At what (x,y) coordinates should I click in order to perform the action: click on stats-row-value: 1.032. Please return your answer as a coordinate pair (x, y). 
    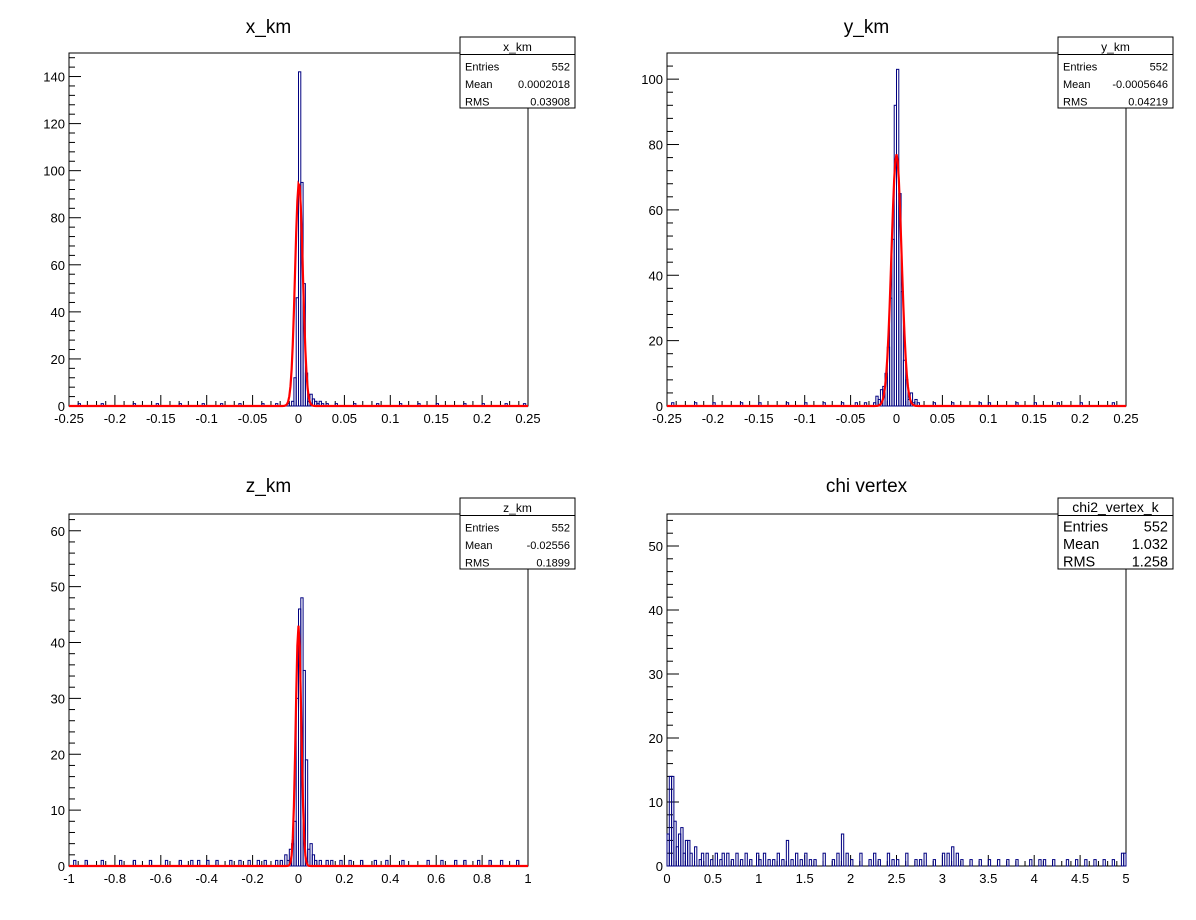
    Looking at the image, I should click on (1150, 545).